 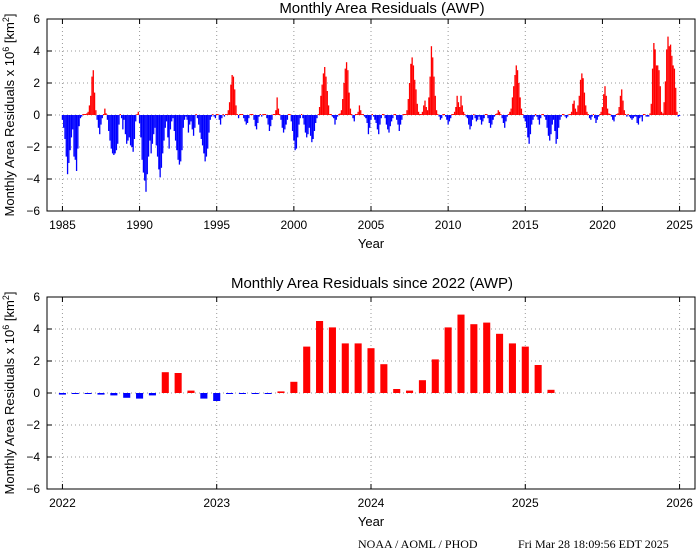 What do you see at coordinates (36, 393) in the screenshot?
I see `y-tick-label: 0` at bounding box center [36, 393].